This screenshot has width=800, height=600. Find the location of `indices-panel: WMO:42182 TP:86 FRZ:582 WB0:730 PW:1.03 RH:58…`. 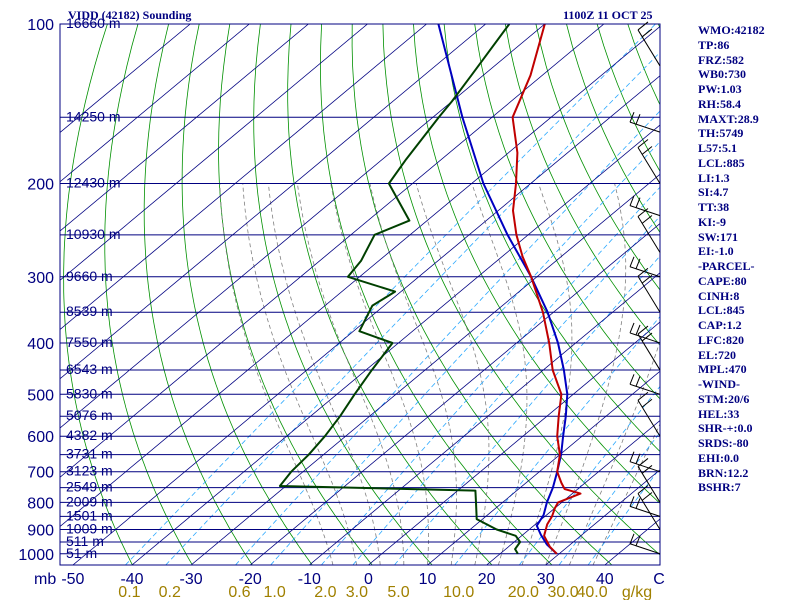

indices-panel: WMO:42182 TP:86 FRZ:582 WB0:730 PW:1.03 RH:58… is located at coordinates (731, 259).